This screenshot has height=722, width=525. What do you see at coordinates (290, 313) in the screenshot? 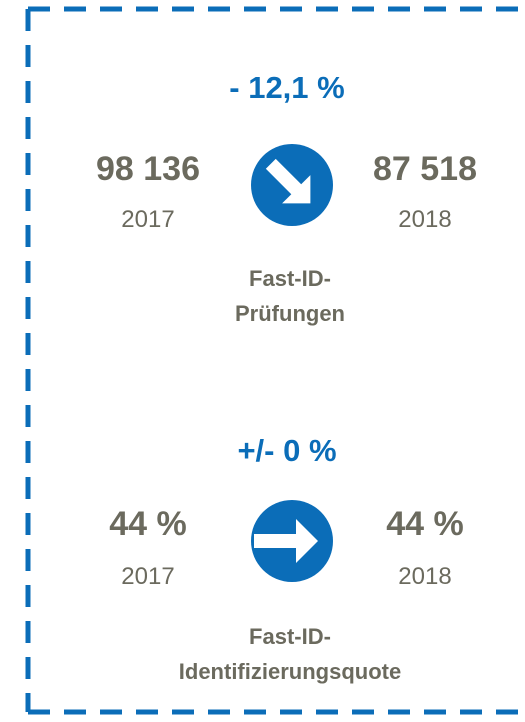
I see `label-line: Prüfungen` at bounding box center [290, 313].